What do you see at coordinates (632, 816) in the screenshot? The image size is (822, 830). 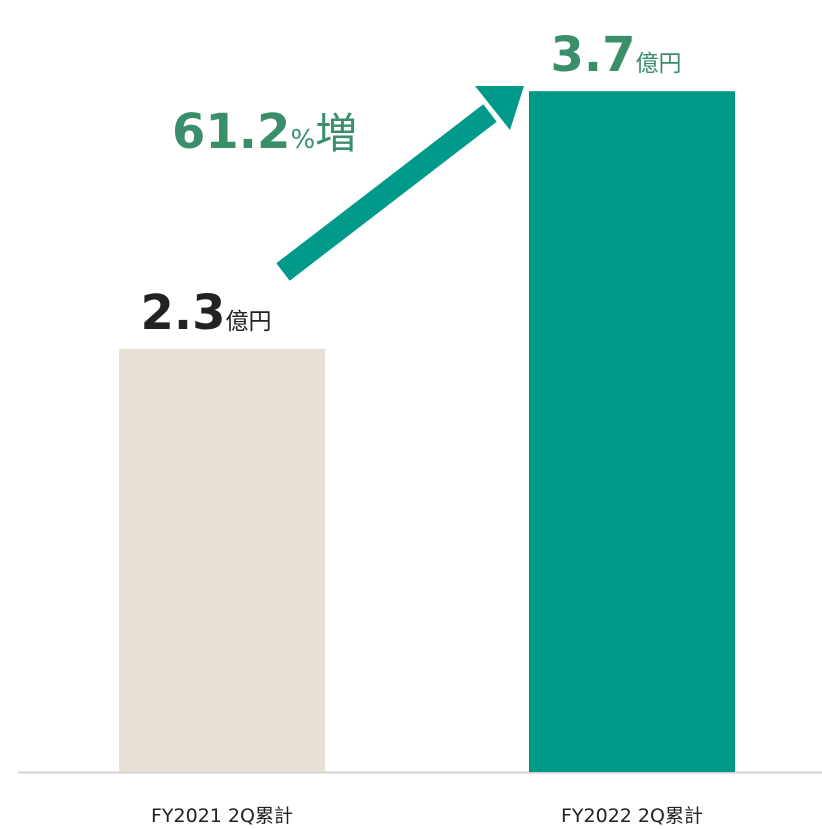 I see `x-tick-label: FY2022 2Q累計` at bounding box center [632, 816].